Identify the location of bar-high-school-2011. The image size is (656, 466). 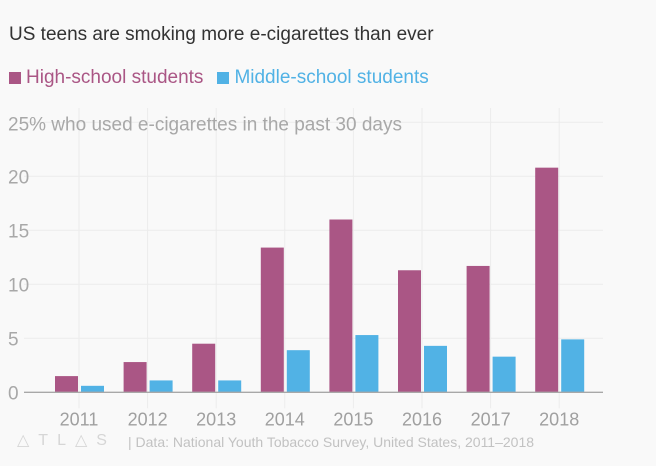
(66, 384).